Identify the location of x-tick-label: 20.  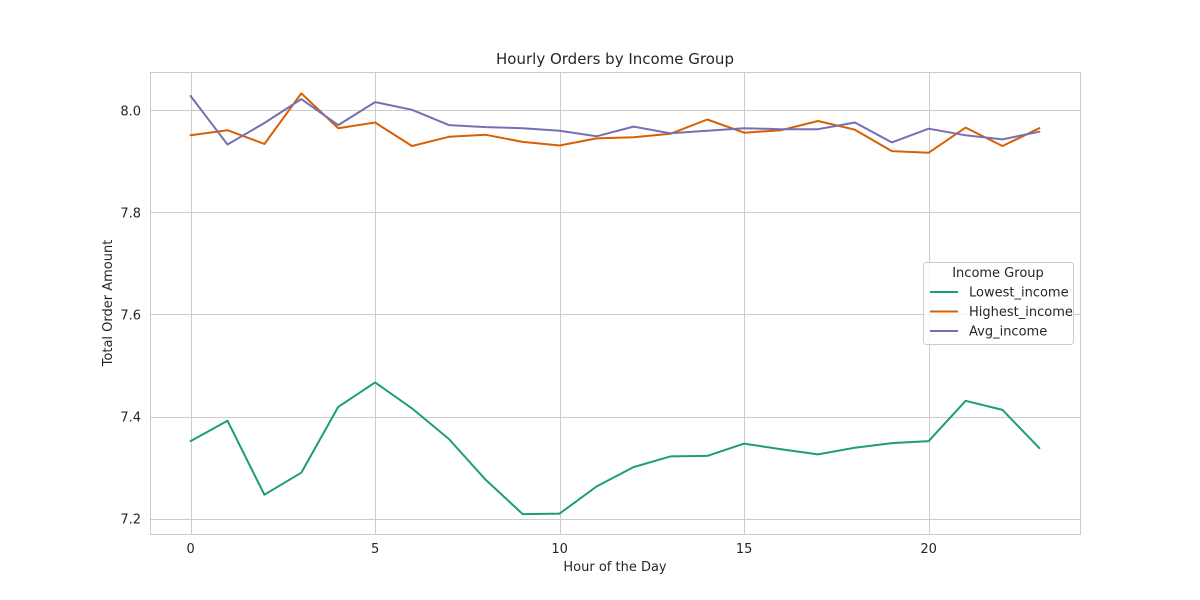
(928, 549).